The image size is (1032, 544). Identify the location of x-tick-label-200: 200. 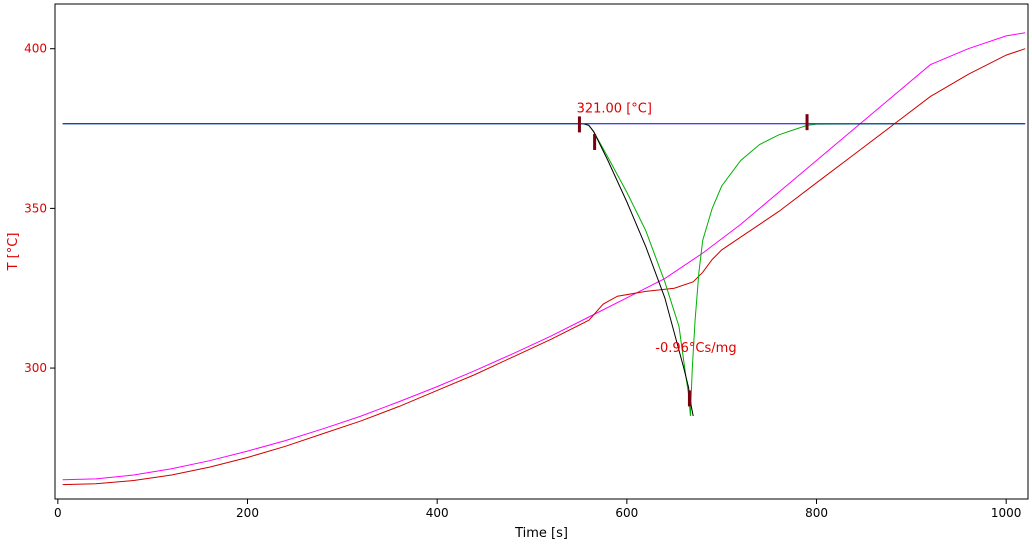
(247, 513).